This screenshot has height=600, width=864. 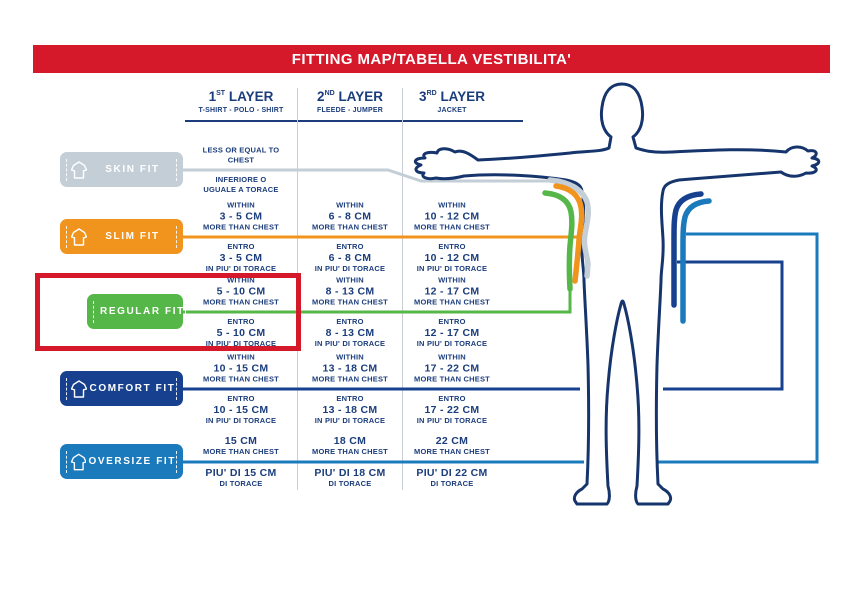 I want to click on fit-cell-it: ENTRO 13 - 18 CM IN PIU' DI TORACE, so click(x=350, y=410).